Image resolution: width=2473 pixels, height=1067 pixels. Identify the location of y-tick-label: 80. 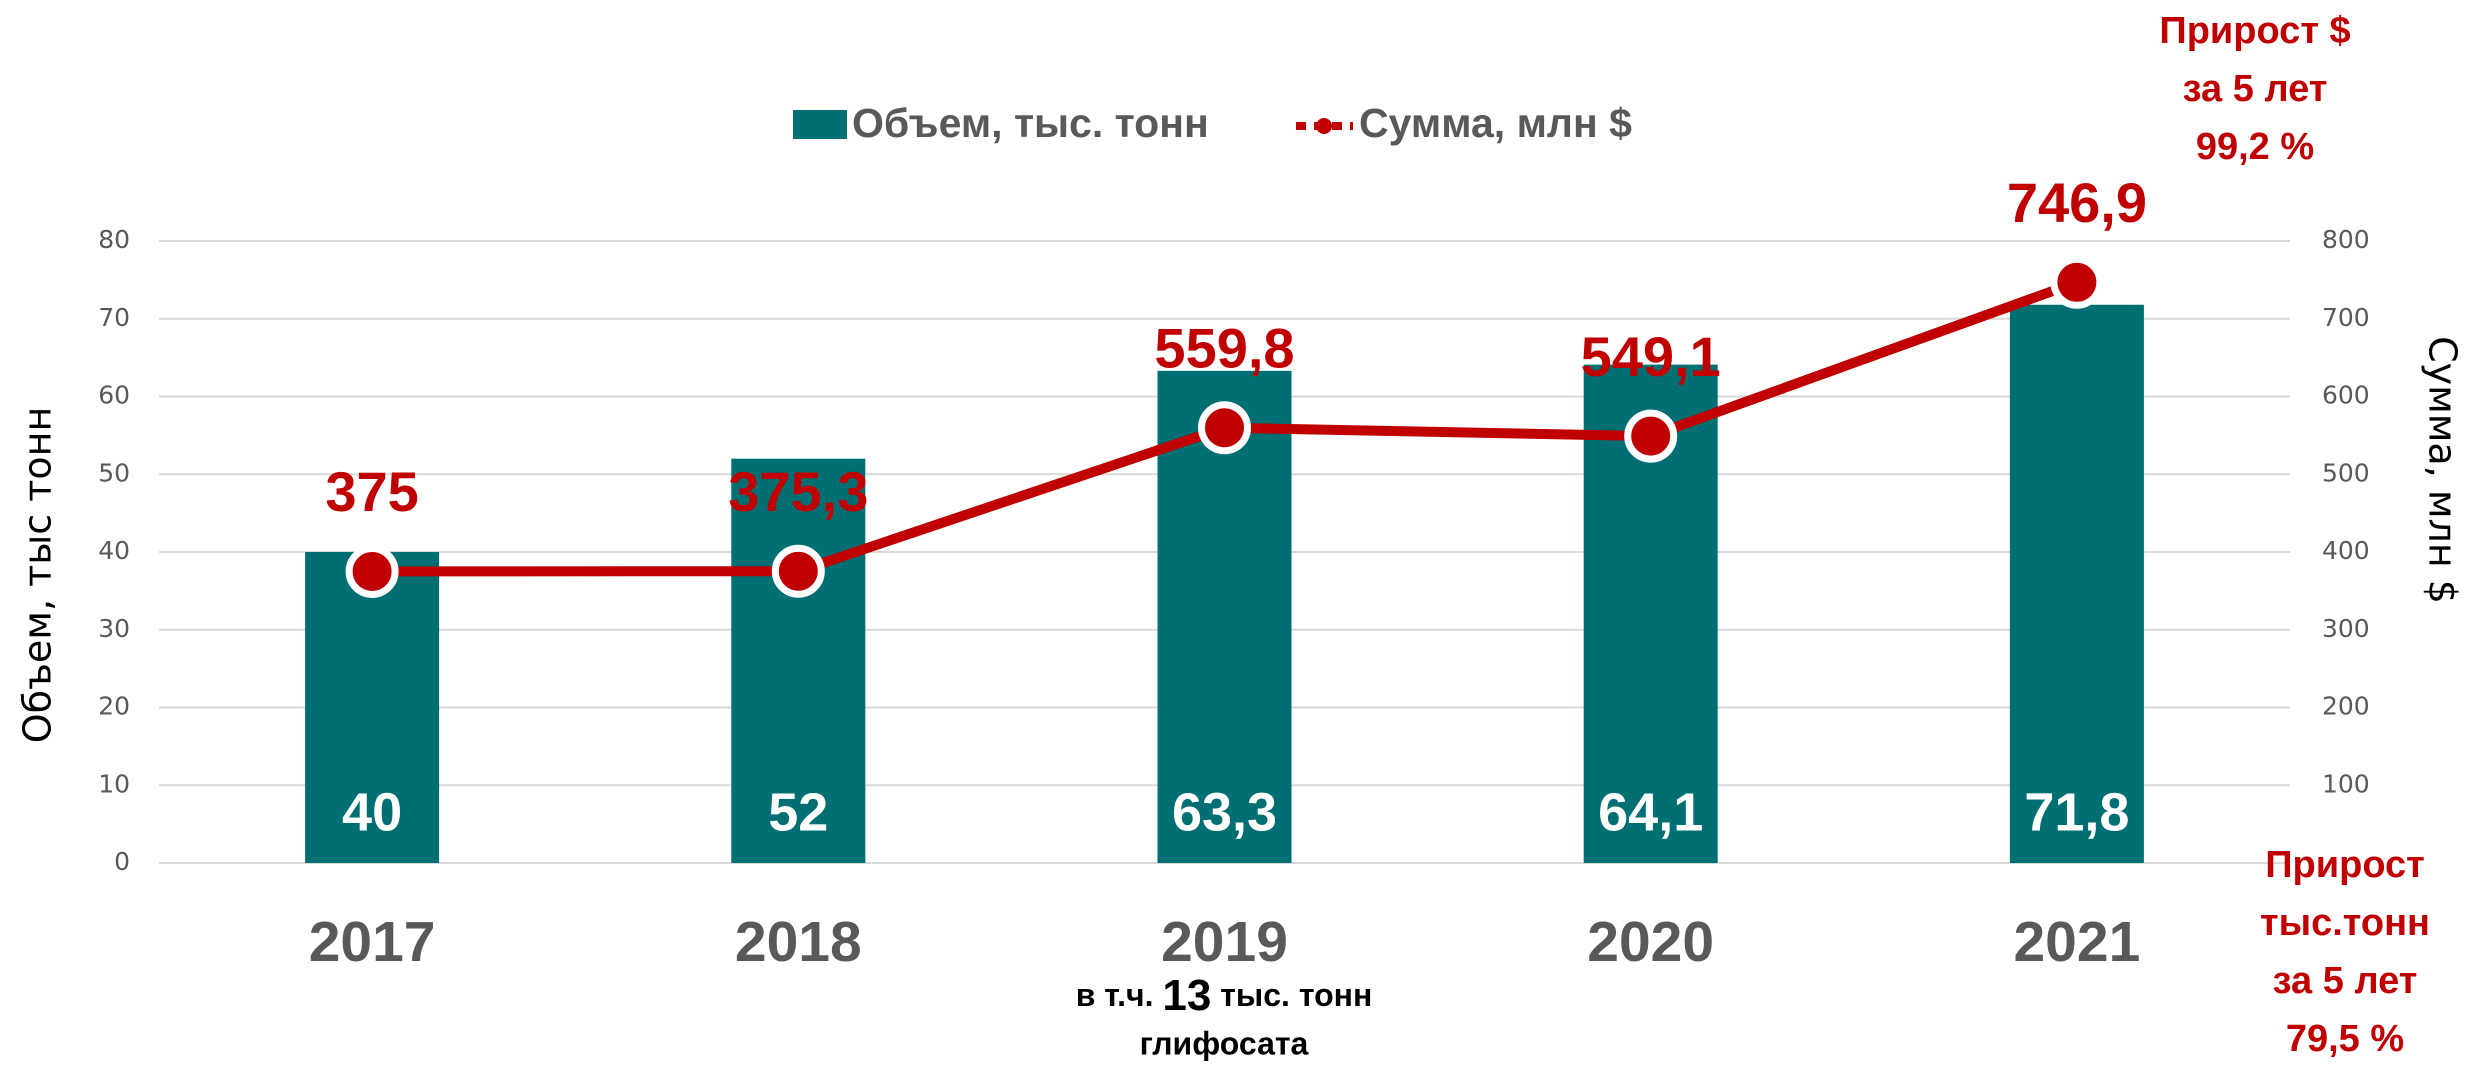
(114, 239).